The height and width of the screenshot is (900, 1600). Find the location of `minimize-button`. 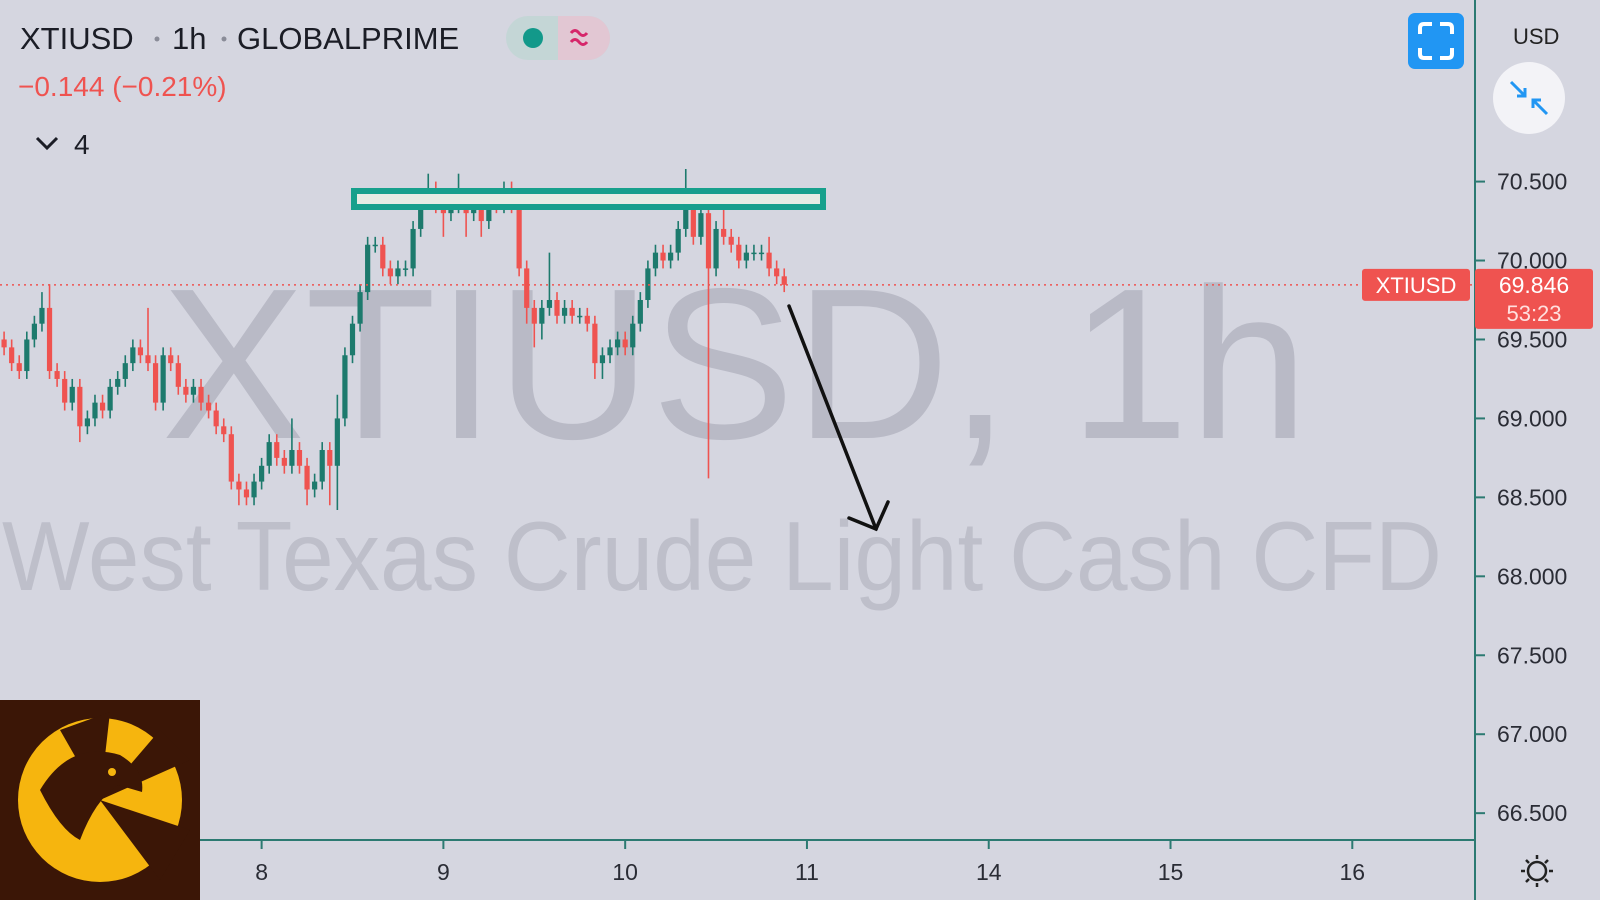

minimize-button is located at coordinates (1529, 98).